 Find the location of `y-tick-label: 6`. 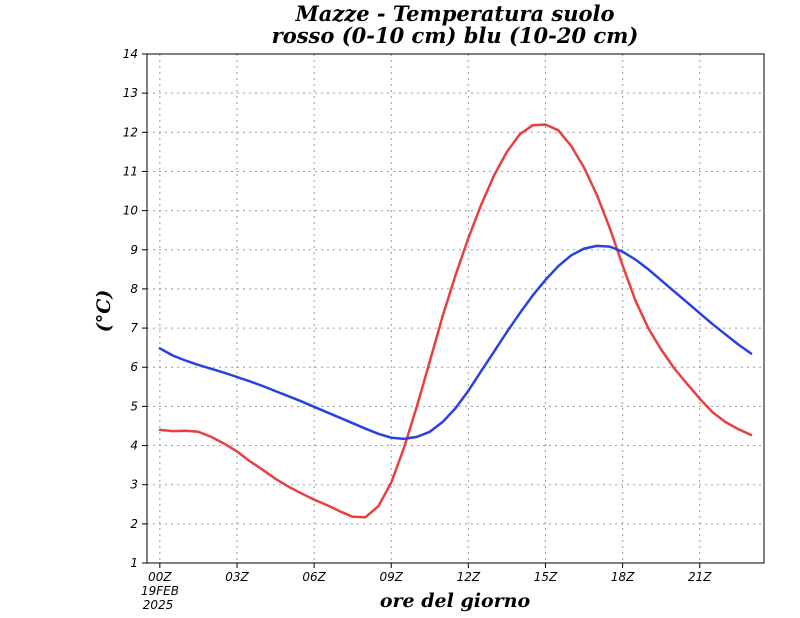

y-tick-label: 6 is located at coordinates (134, 367).